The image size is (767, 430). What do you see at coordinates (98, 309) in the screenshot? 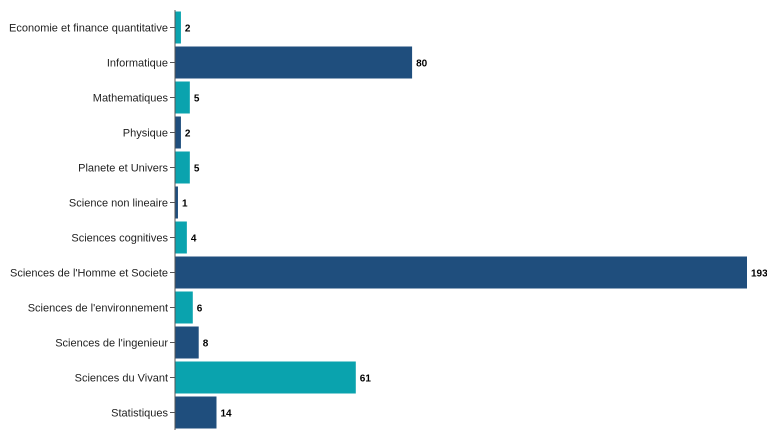
I see `category-label-8: Sciences de l'environnement` at bounding box center [98, 309].